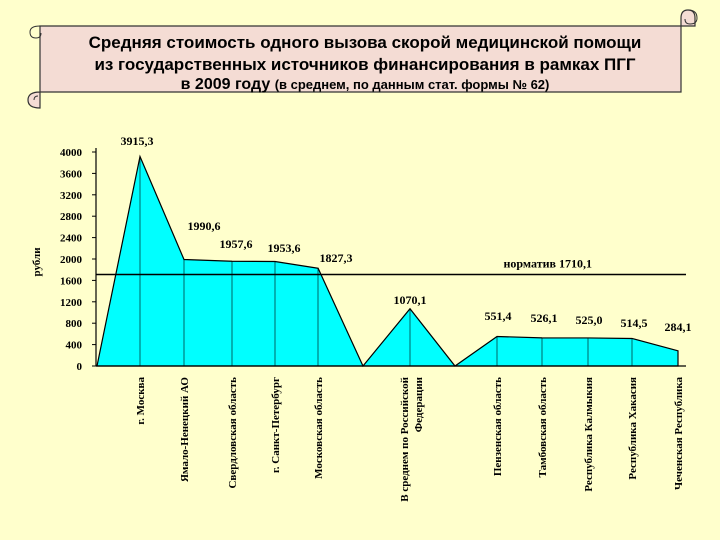  Describe the element at coordinates (37, 100) in the screenshot. I see `scroll-curl-bottom` at that location.